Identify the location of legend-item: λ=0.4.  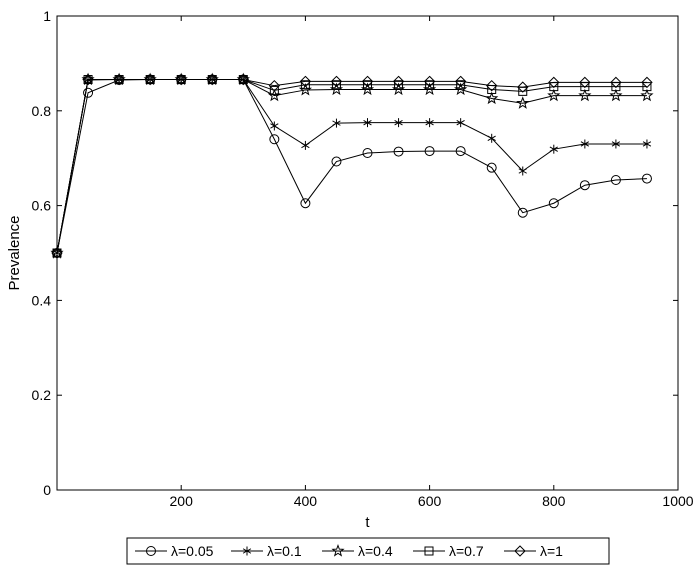
(357, 551).